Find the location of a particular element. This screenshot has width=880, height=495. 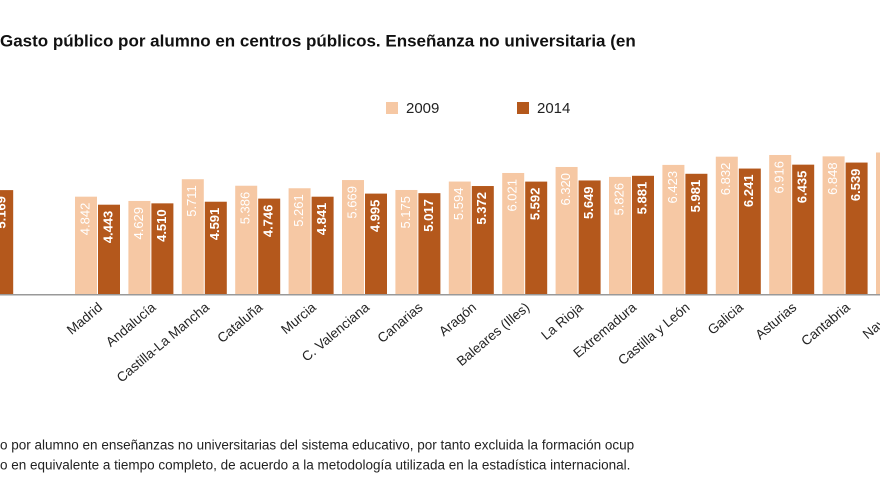

x-tick-label: Asturias is located at coordinates (775, 320).